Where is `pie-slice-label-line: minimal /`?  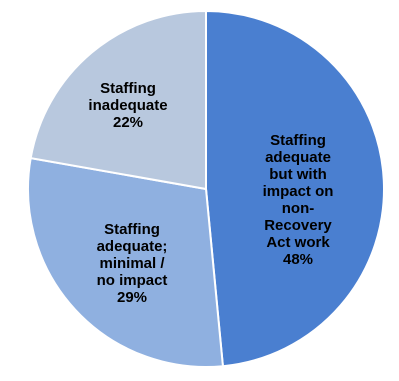
pie-slice-label-line: minimal / is located at coordinates (132, 263).